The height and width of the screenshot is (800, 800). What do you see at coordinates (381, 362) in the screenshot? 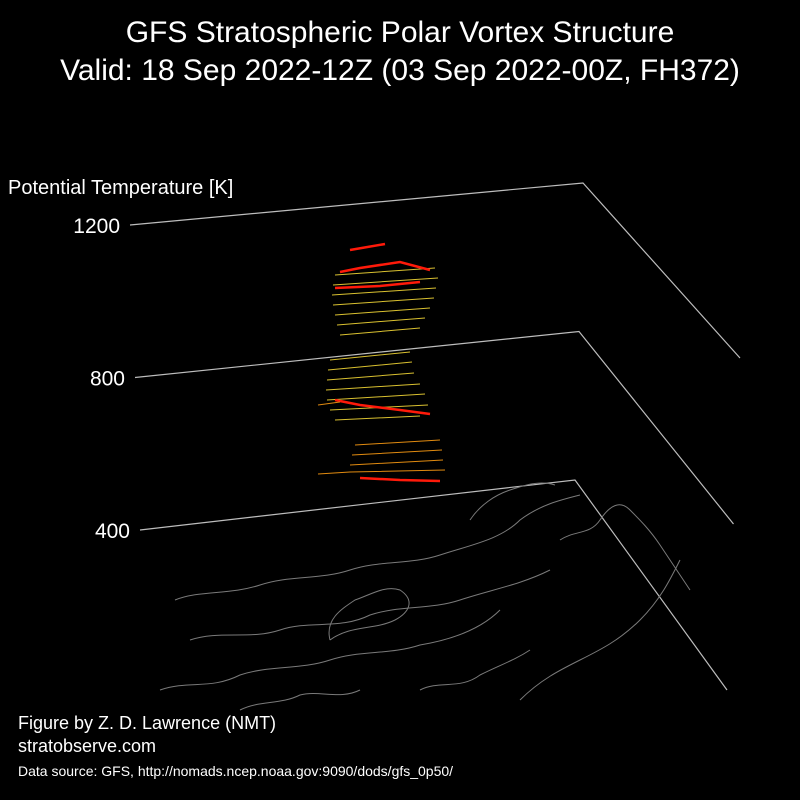
I see `vortex` at bounding box center [381, 362].